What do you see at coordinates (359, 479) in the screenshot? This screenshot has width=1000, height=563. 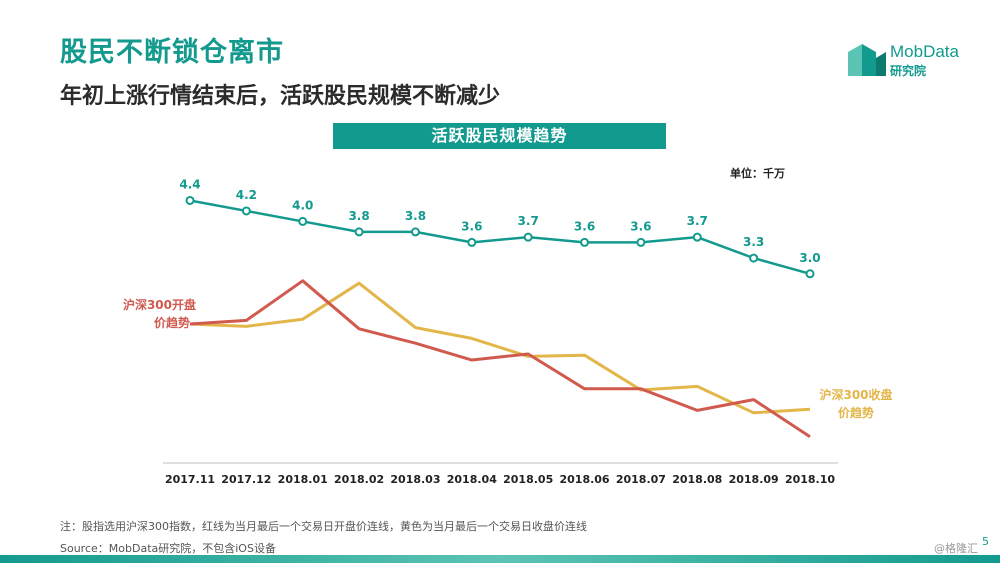 I see `x-tick-label: 2018.02` at bounding box center [359, 479].